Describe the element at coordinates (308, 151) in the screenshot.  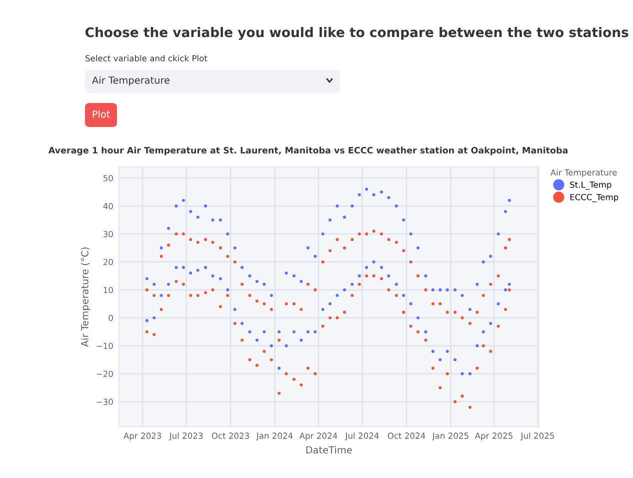
I see `chart-subtitle: Average 1 hour Air Temperature at St. Laurent, Manitoba vs ECCC weather station at Oakpoint, Manitoba` at that location.